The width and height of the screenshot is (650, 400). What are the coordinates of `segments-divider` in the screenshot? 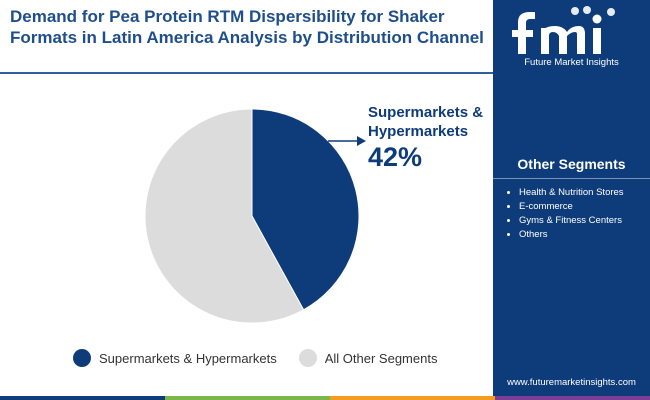 It's located at (571, 178).